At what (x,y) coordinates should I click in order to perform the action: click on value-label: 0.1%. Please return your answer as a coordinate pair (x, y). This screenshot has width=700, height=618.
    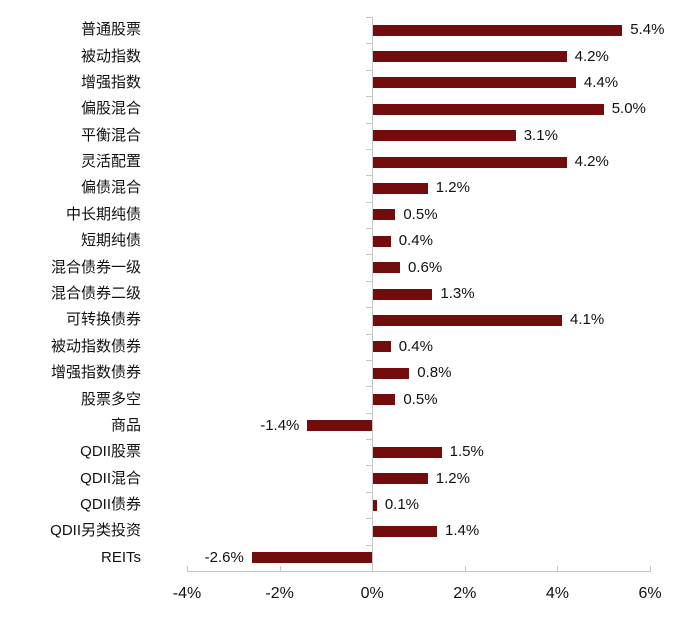
    Looking at the image, I should click on (402, 505).